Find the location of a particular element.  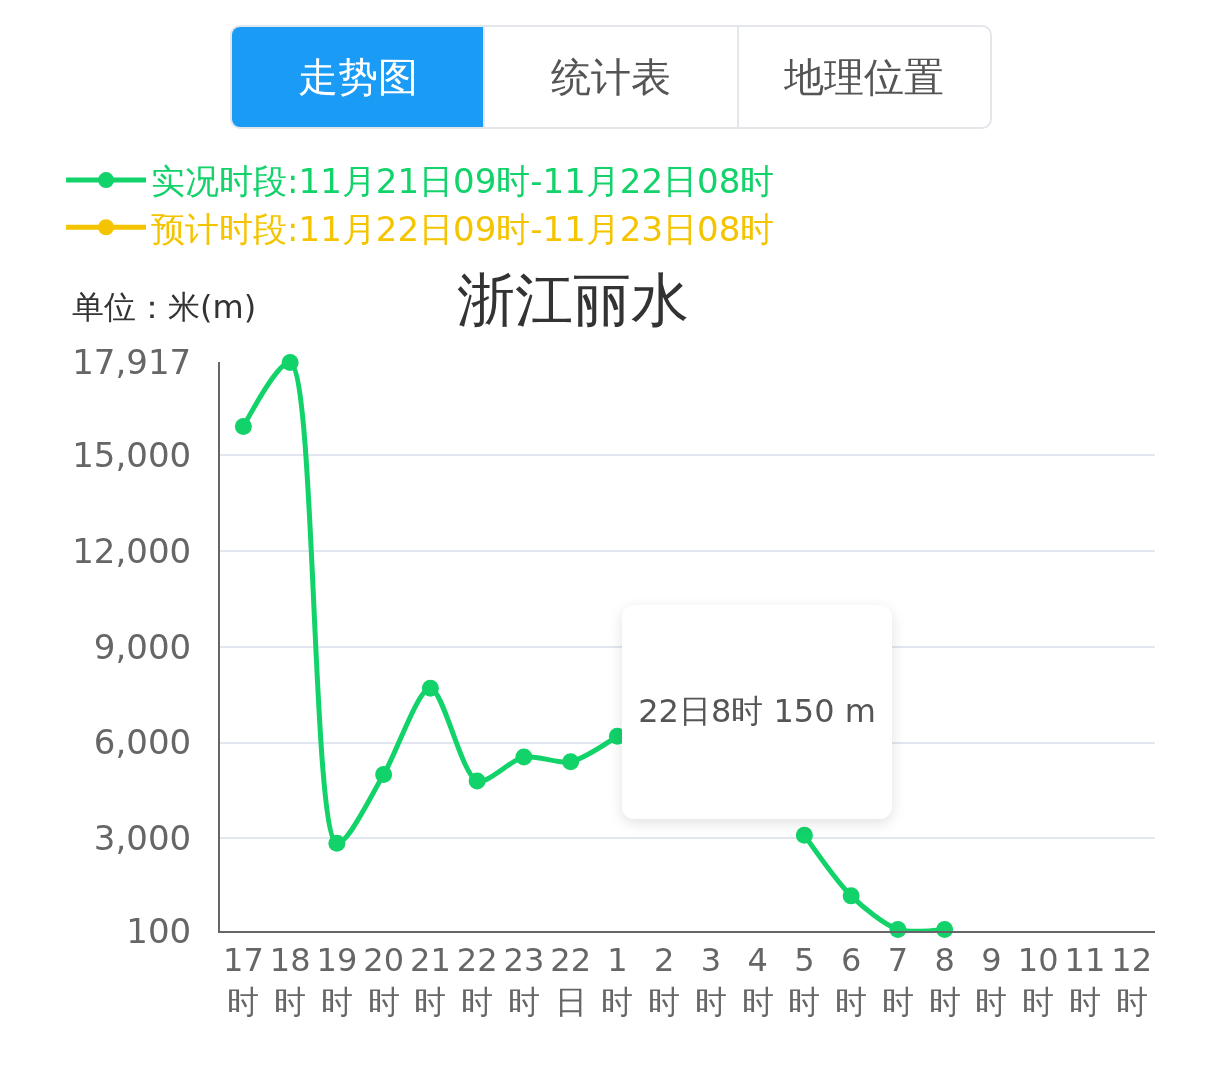

x-tick-label: 7时 is located at coordinates (897, 981).